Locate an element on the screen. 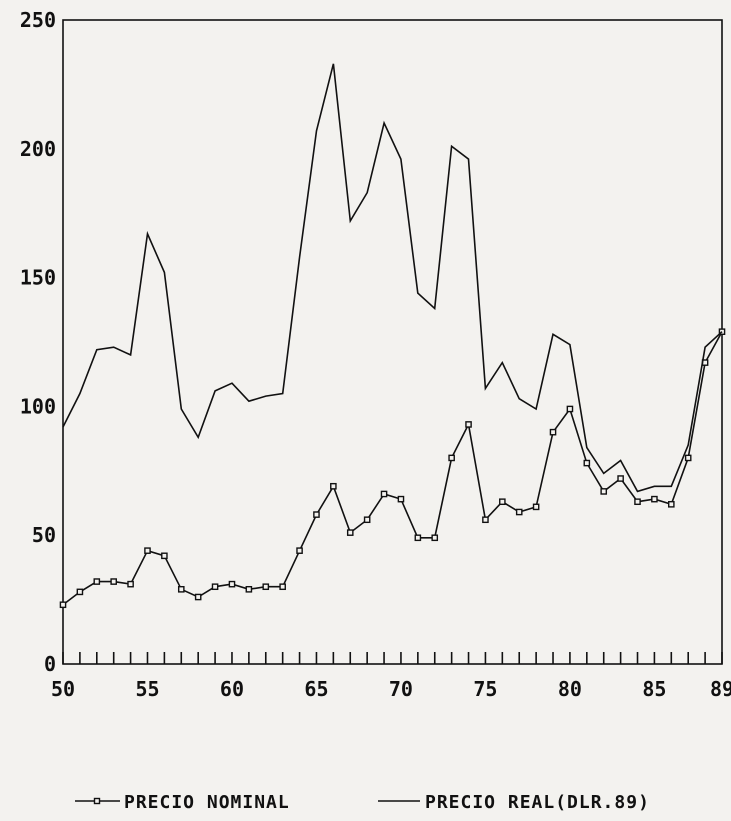 Image resolution: width=731 pixels, height=821 pixels. x-tick-label: 50 is located at coordinates (63, 689).